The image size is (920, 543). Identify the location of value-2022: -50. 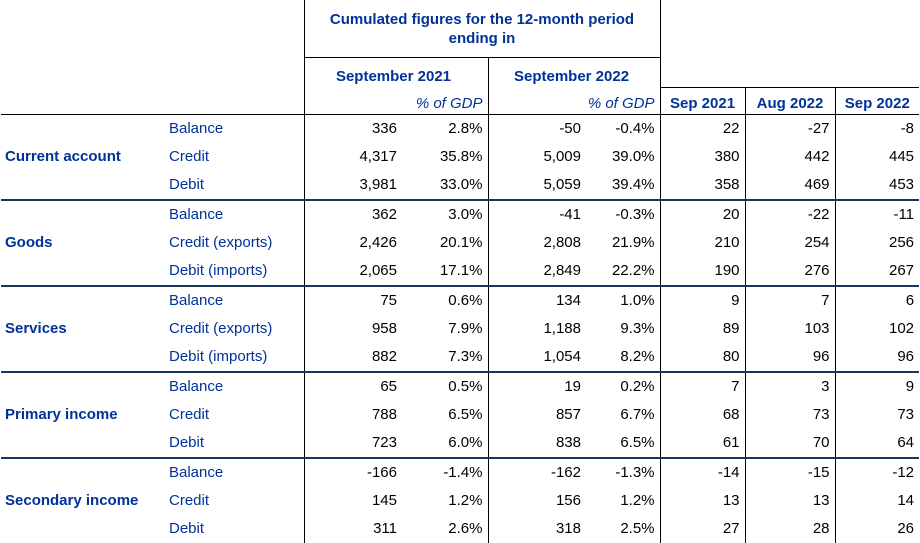
(536, 128).